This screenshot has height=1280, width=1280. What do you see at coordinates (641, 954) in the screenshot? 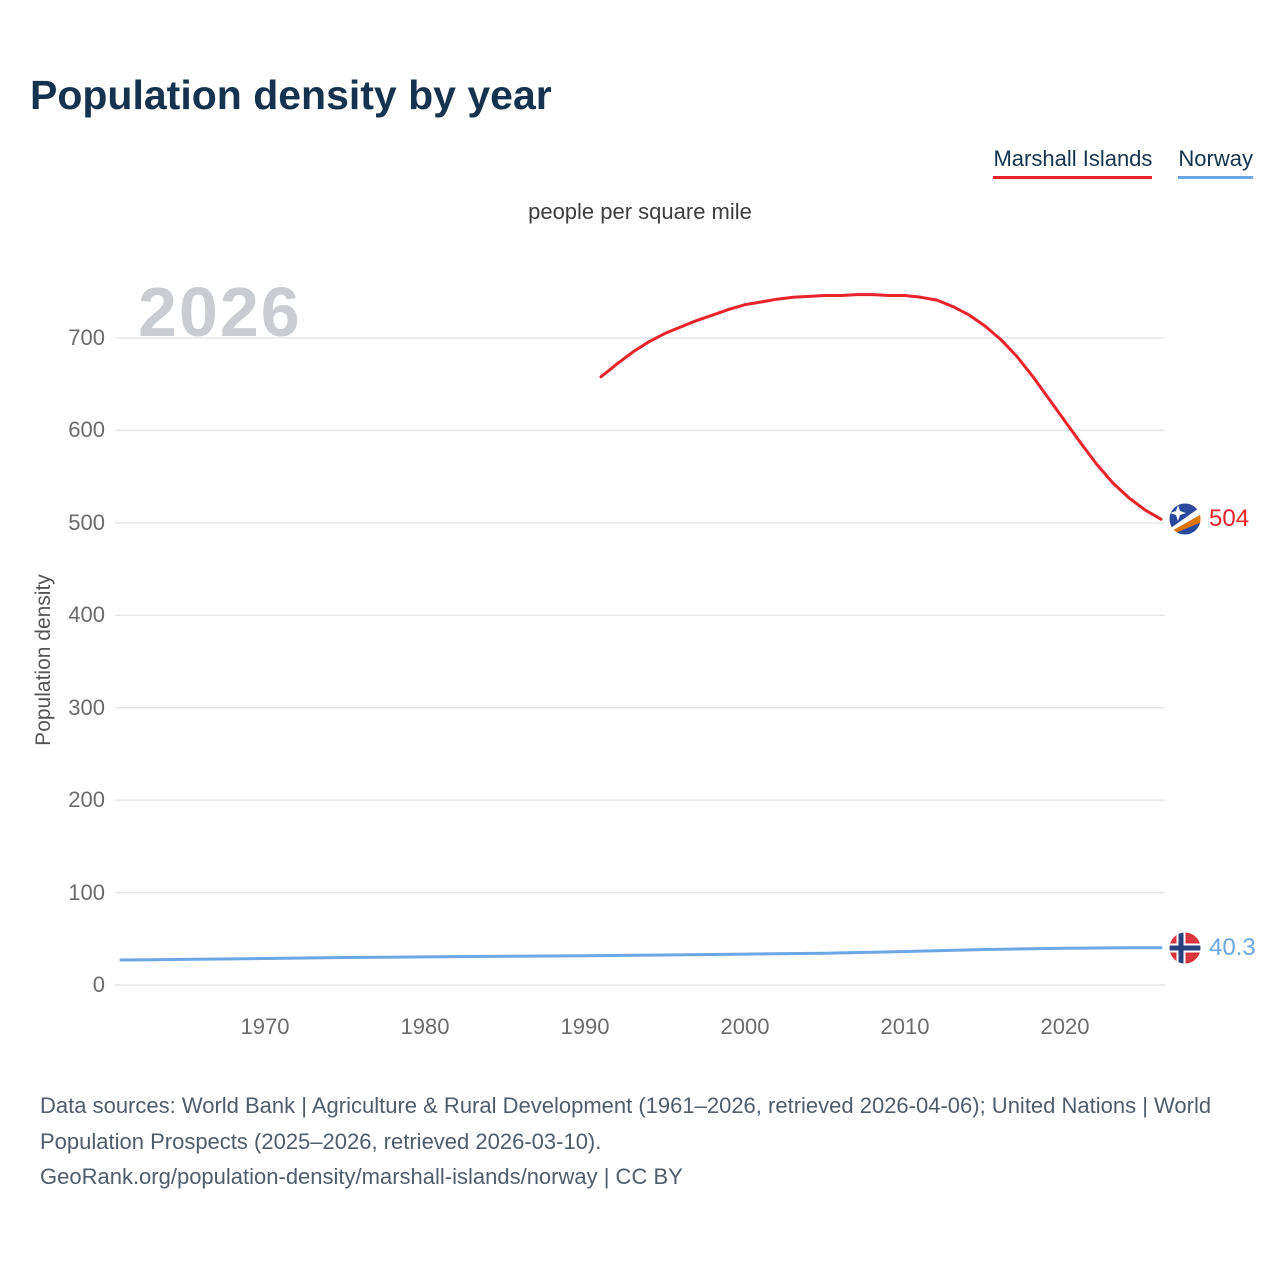
I see `series-line-norway` at bounding box center [641, 954].